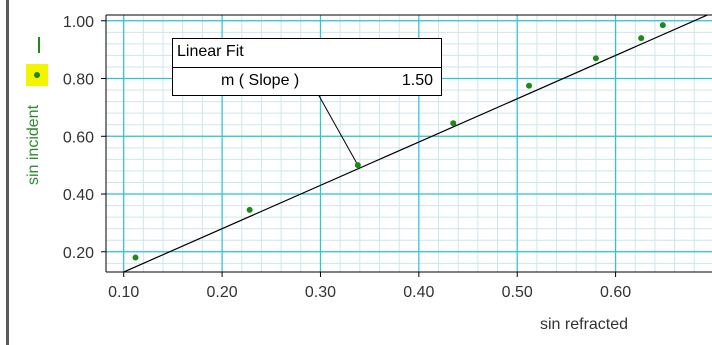  Describe the element at coordinates (584, 325) in the screenshot. I see `x-axis-label: sin refracted` at that location.